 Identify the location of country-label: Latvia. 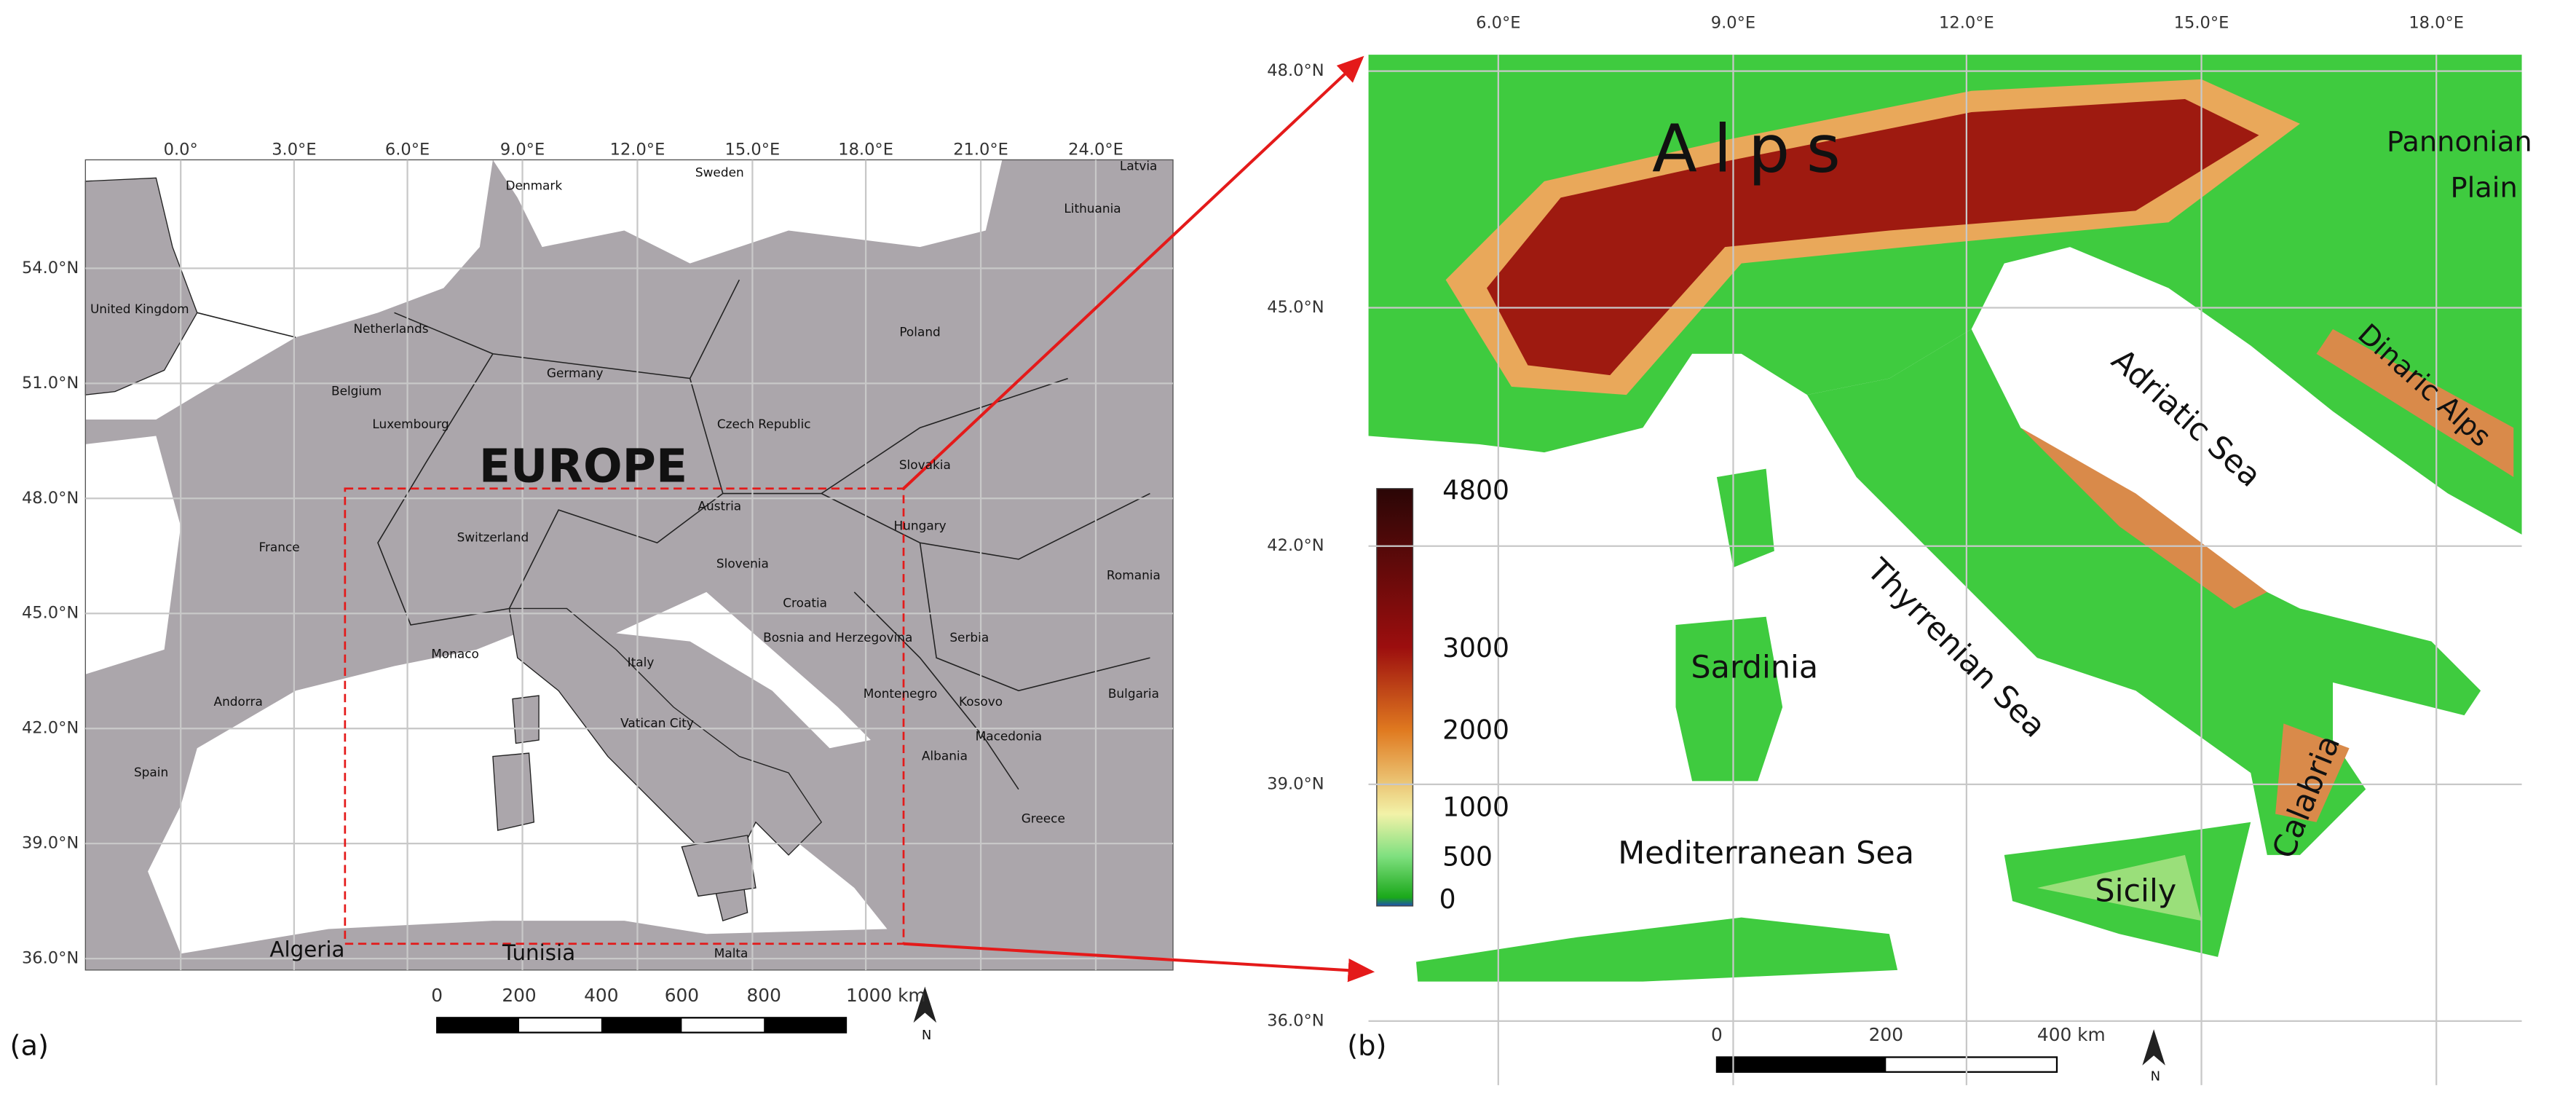
(1138, 166).